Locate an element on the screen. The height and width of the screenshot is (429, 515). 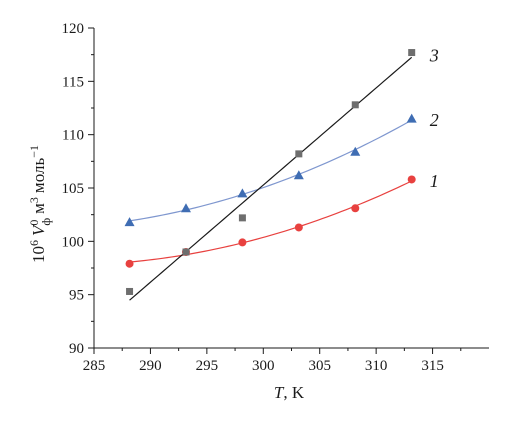
y-tick-label: 120 is located at coordinates (73, 29).